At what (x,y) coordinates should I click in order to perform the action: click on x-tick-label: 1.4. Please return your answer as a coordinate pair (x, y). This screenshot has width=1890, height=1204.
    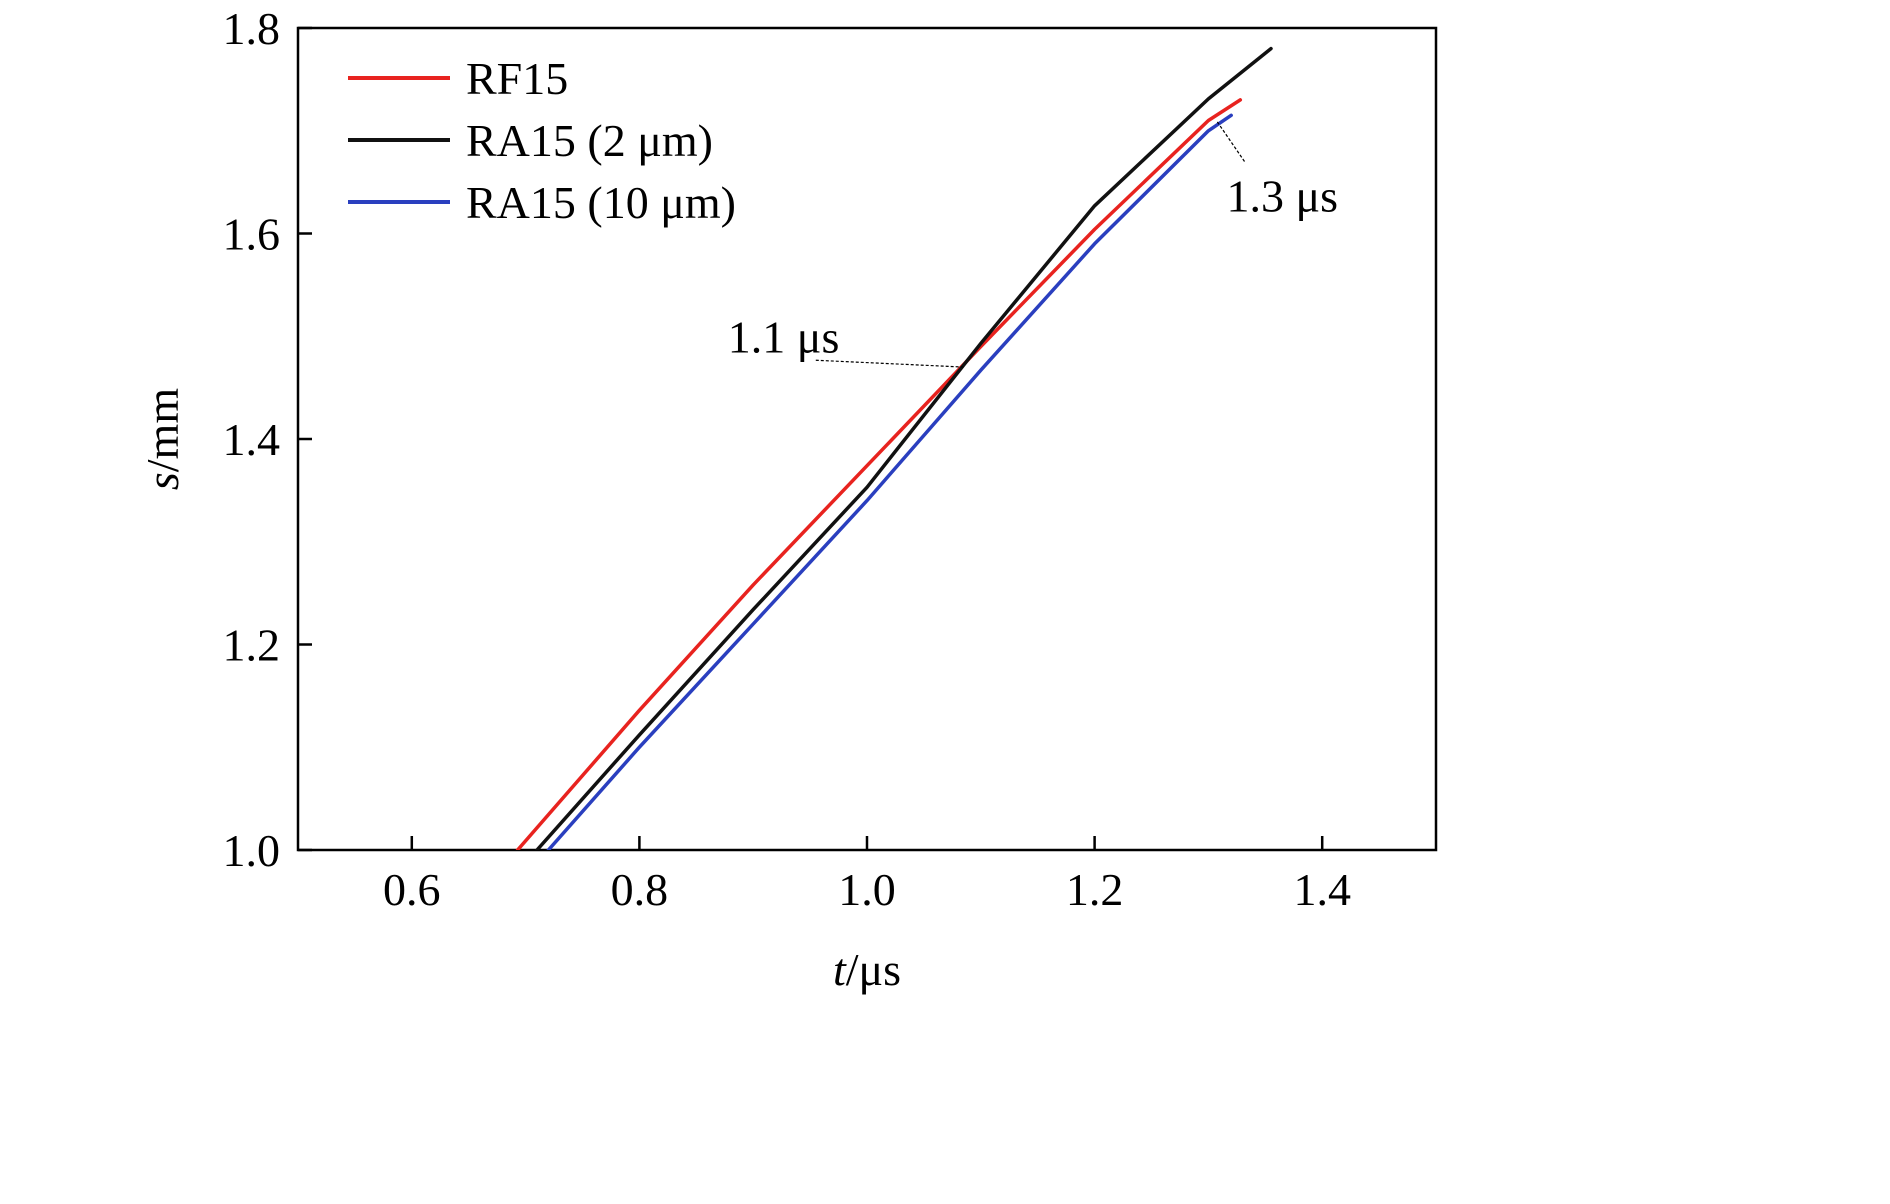
    Looking at the image, I should click on (1322, 889).